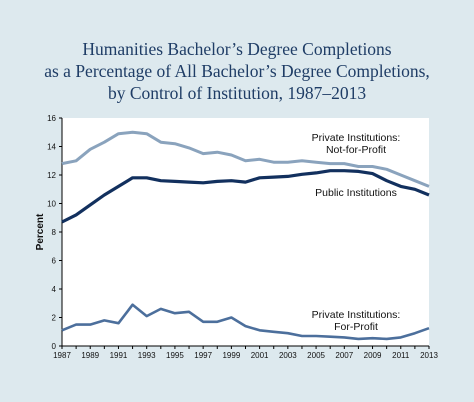 The image size is (474, 402). Describe the element at coordinates (51, 147) in the screenshot. I see `y-tick-label: 14` at that location.